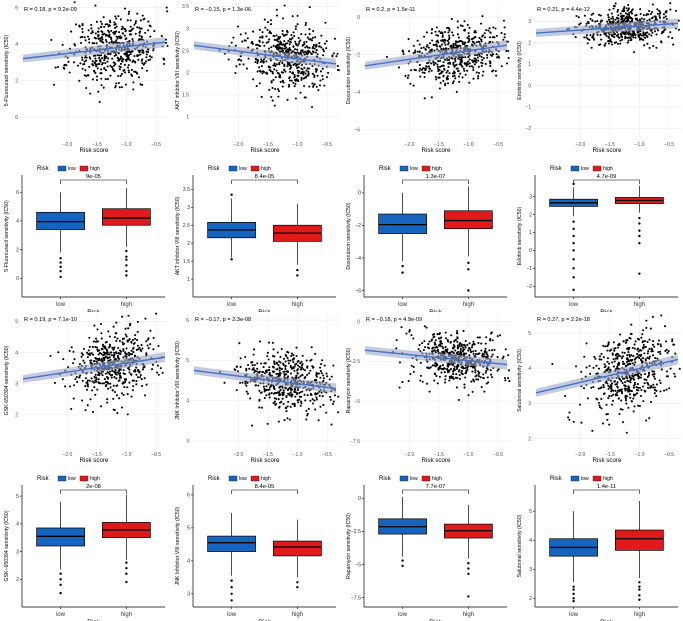 The height and width of the screenshot is (621, 683). I want to click on y-tick-label: 1.5, so click(186, 262).